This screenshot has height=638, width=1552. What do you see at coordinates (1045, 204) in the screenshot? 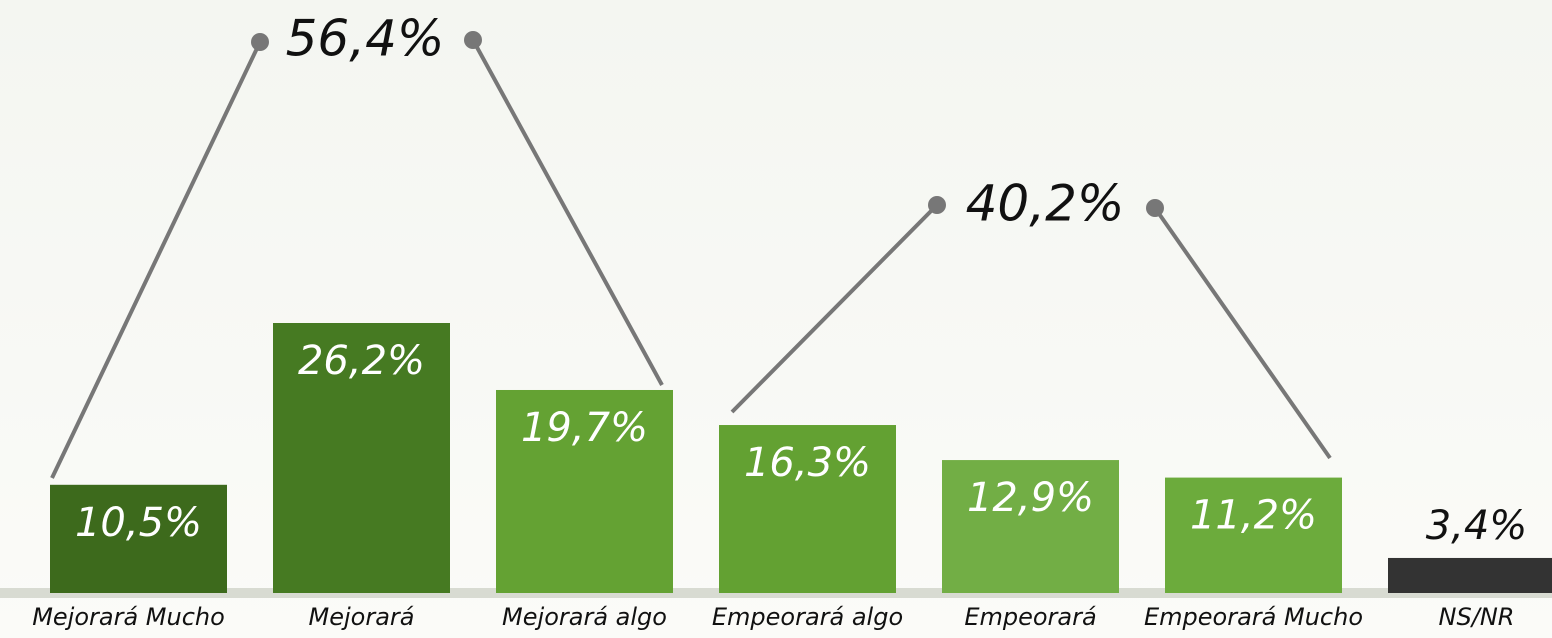
I see `group-total: 40,2%` at bounding box center [1045, 204].